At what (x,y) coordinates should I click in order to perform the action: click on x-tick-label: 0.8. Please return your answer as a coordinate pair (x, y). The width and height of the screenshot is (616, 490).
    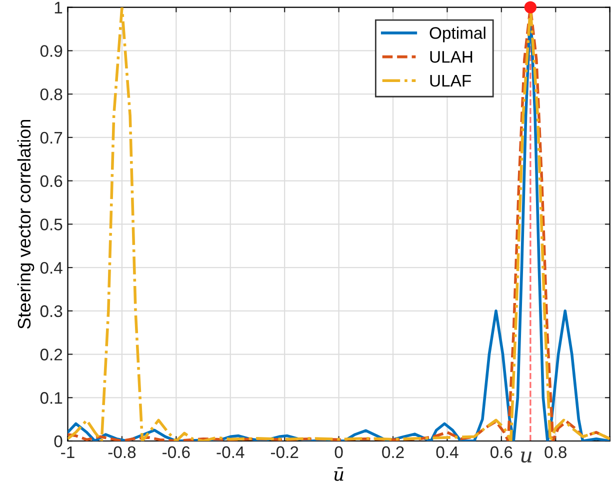
    Looking at the image, I should click on (555, 452).